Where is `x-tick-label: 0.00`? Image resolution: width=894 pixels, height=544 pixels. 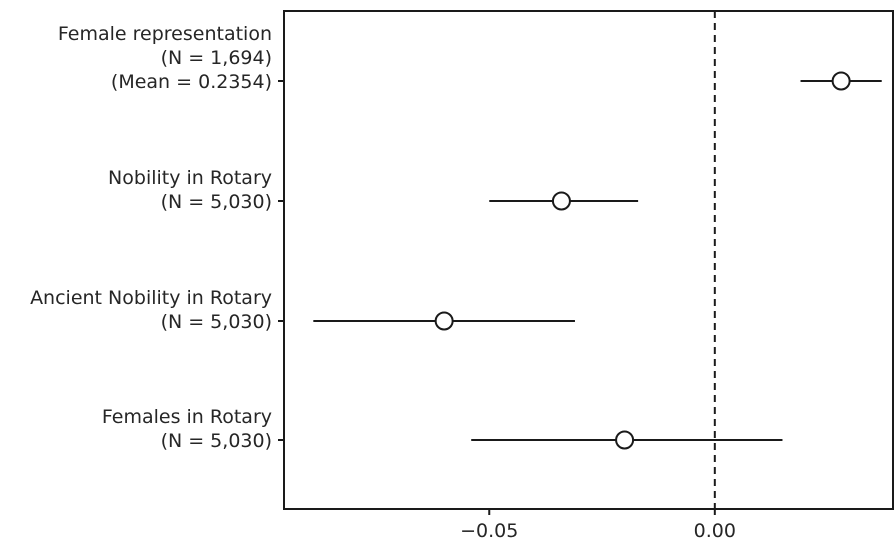 x-tick-label: 0.00 is located at coordinates (715, 531).